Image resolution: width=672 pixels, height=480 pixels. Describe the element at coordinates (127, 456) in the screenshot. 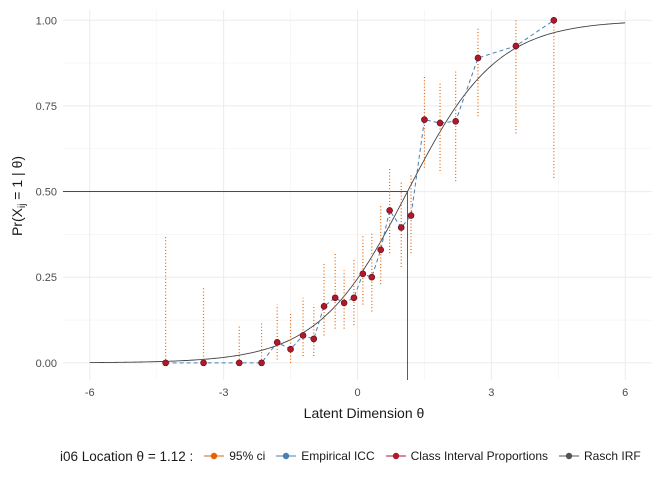

I see `legend-title: i06 Location θ = 1.12 :` at that location.